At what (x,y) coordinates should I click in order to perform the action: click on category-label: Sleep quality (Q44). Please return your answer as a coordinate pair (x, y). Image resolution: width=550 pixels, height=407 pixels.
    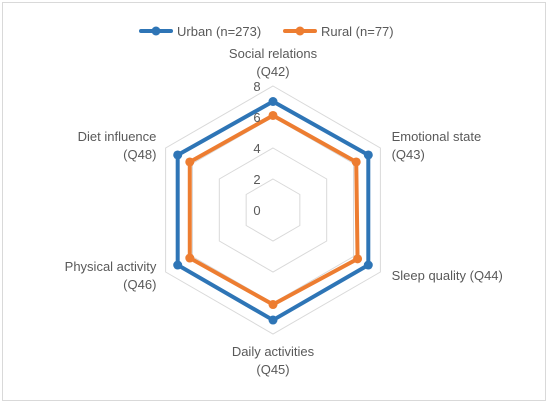
    Looking at the image, I should click on (447, 275).